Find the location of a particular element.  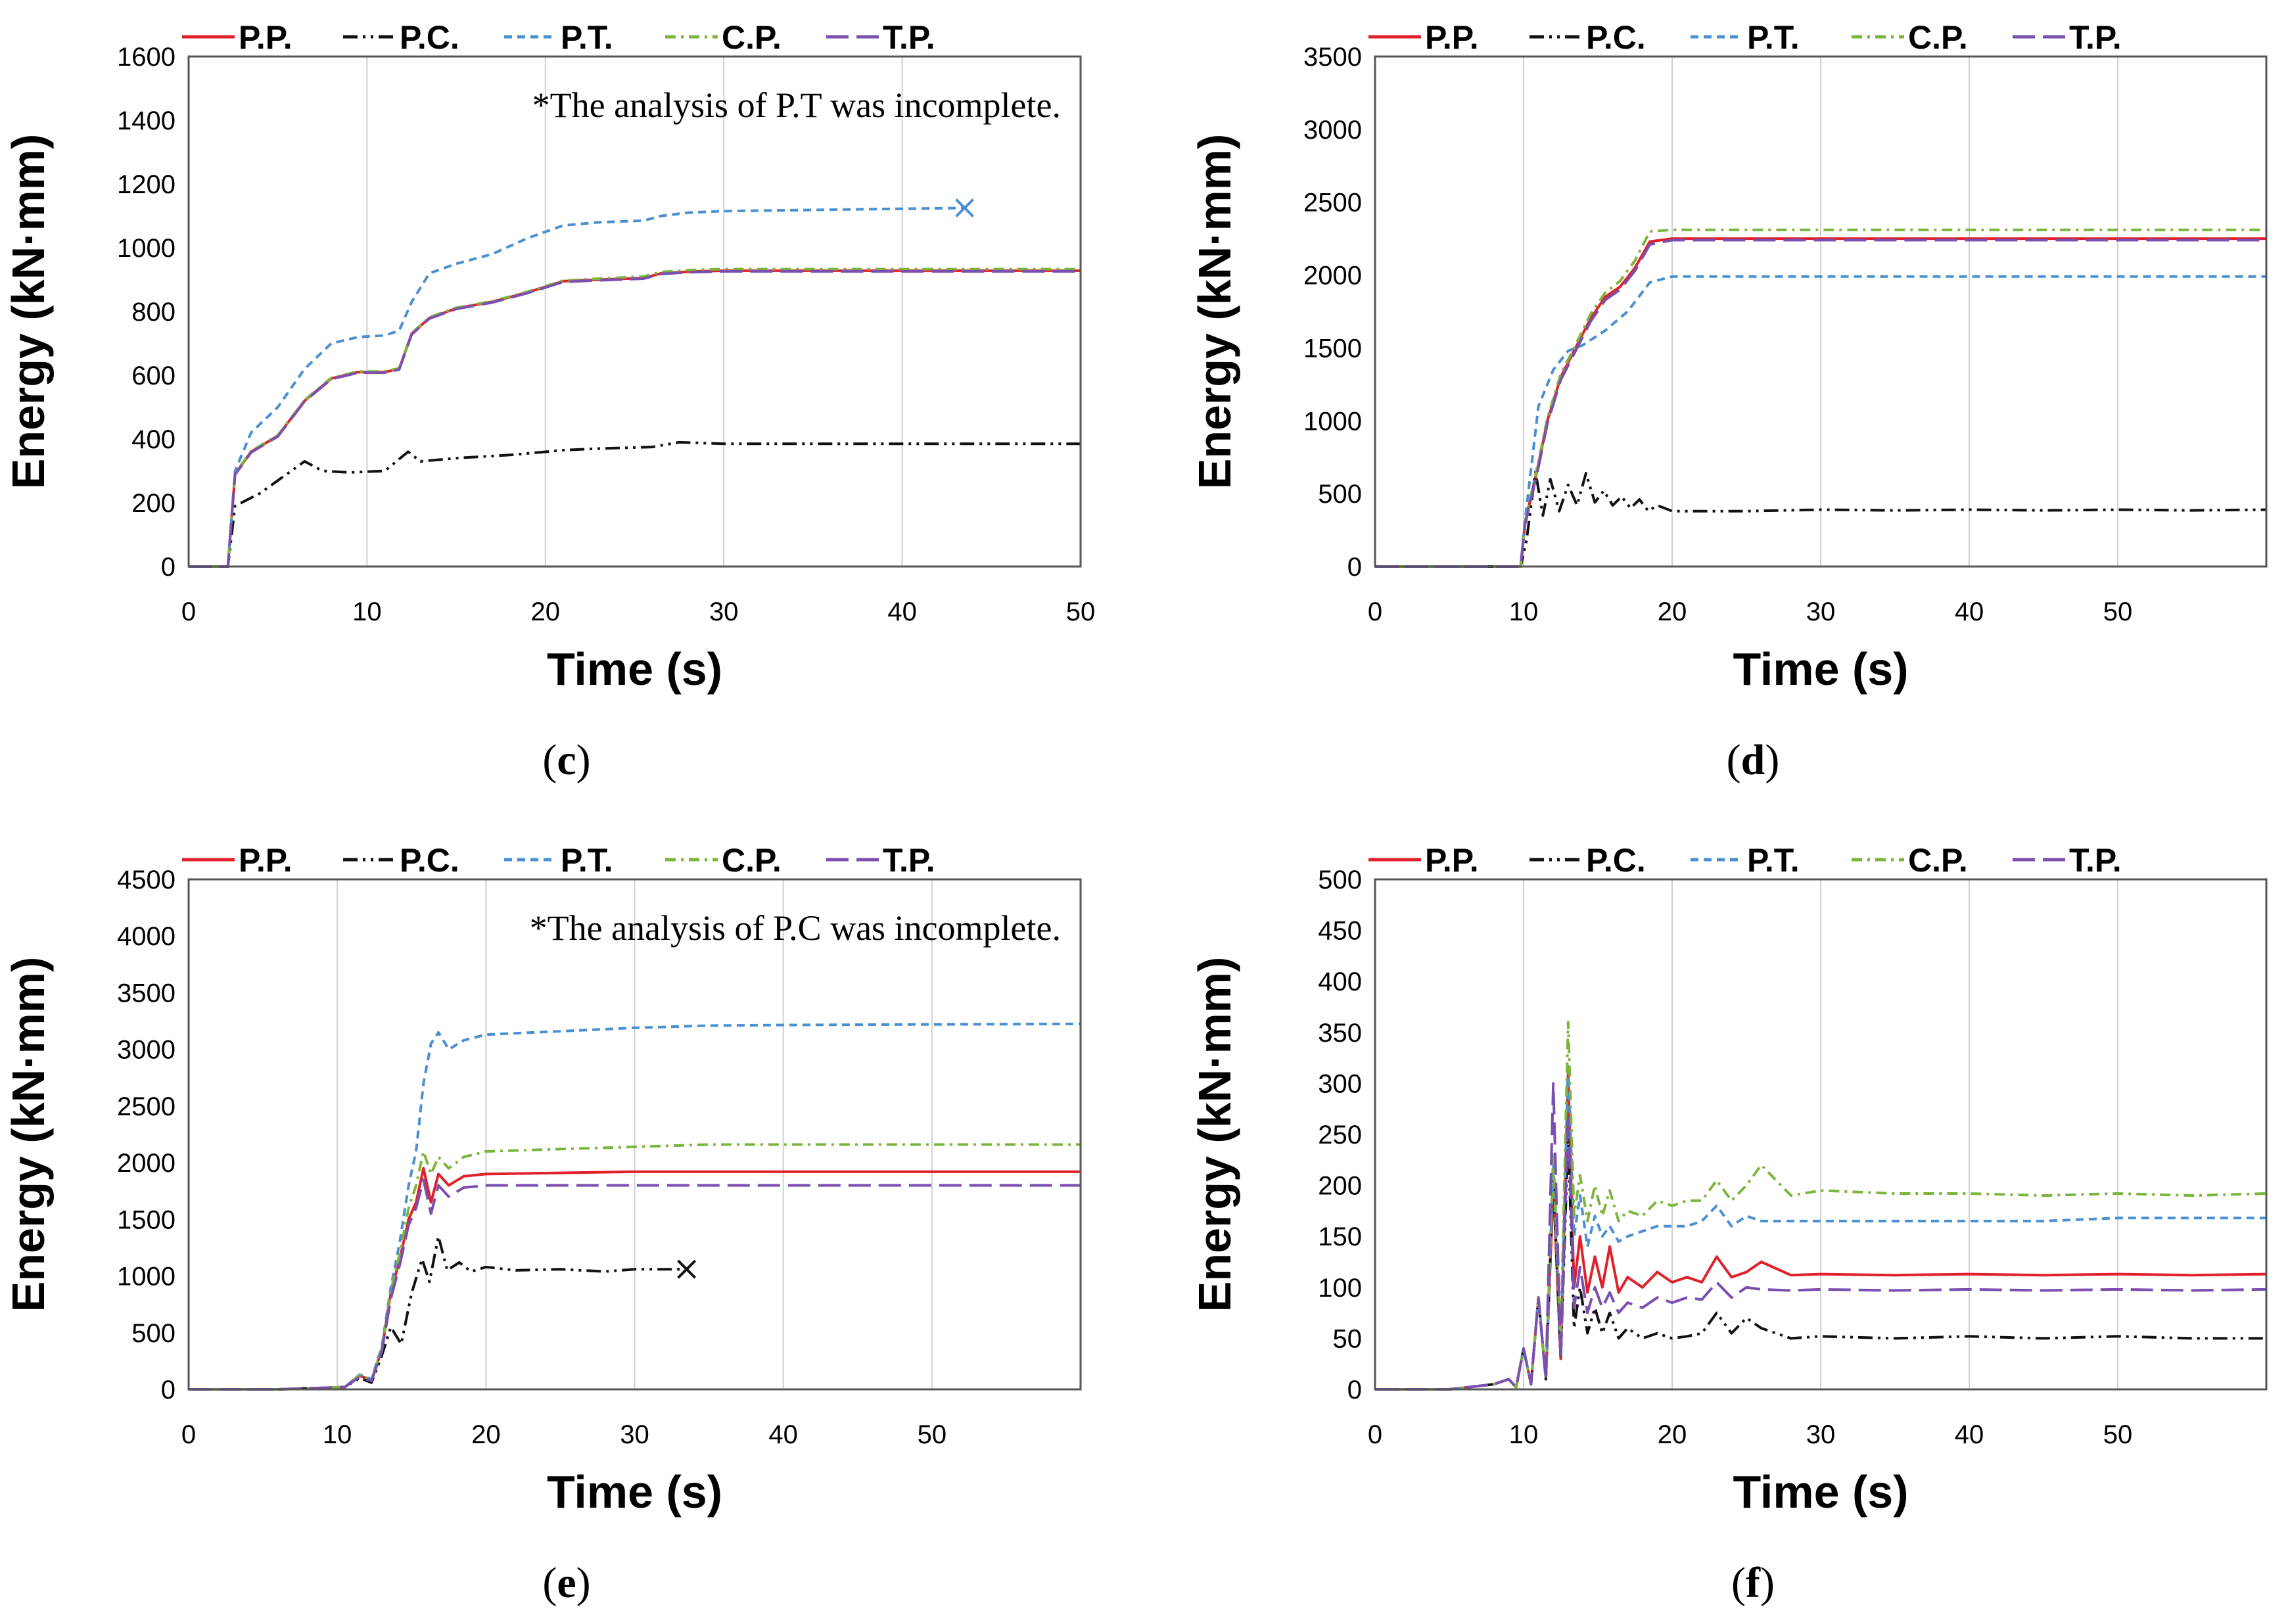

end-marker-pc is located at coordinates (687, 1269).